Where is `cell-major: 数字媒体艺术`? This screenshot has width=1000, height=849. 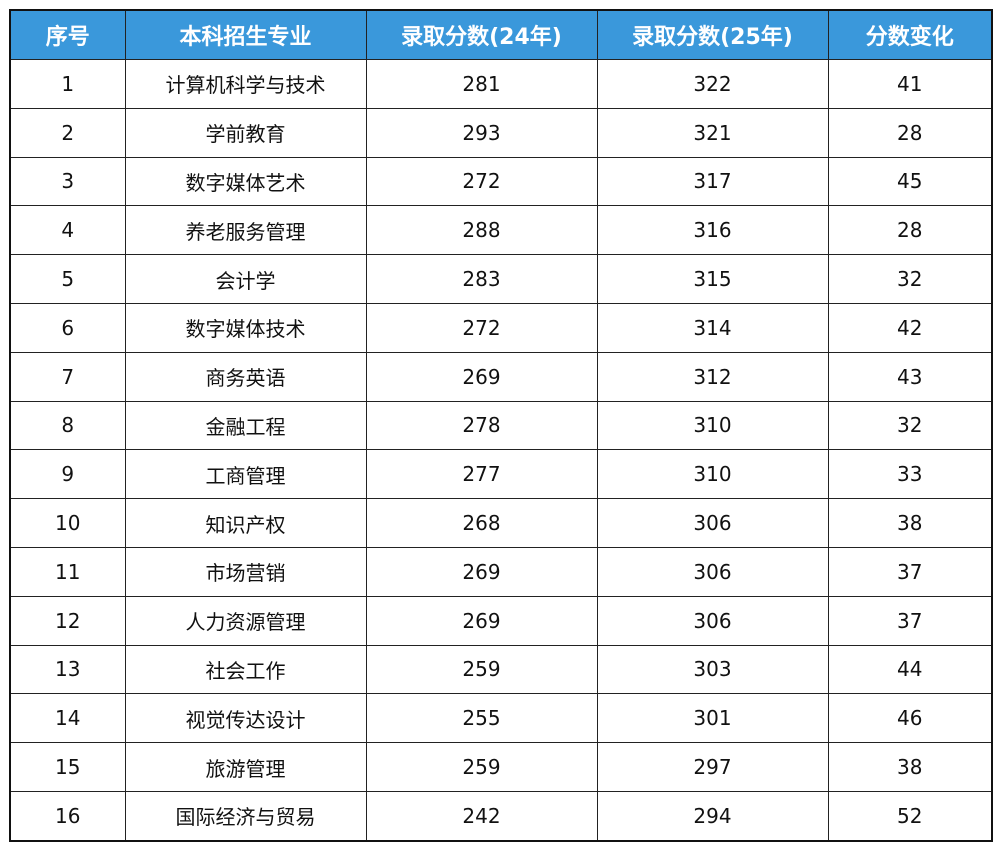
cell-major: 数字媒体艺术 is located at coordinates (245, 181).